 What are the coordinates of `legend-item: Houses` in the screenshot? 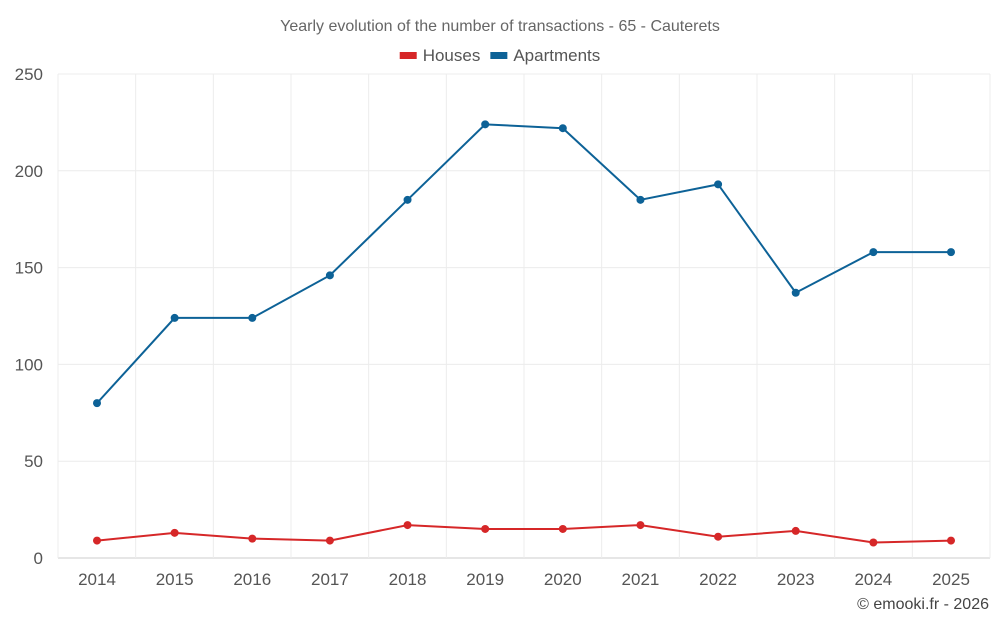 It's located at (440, 55).